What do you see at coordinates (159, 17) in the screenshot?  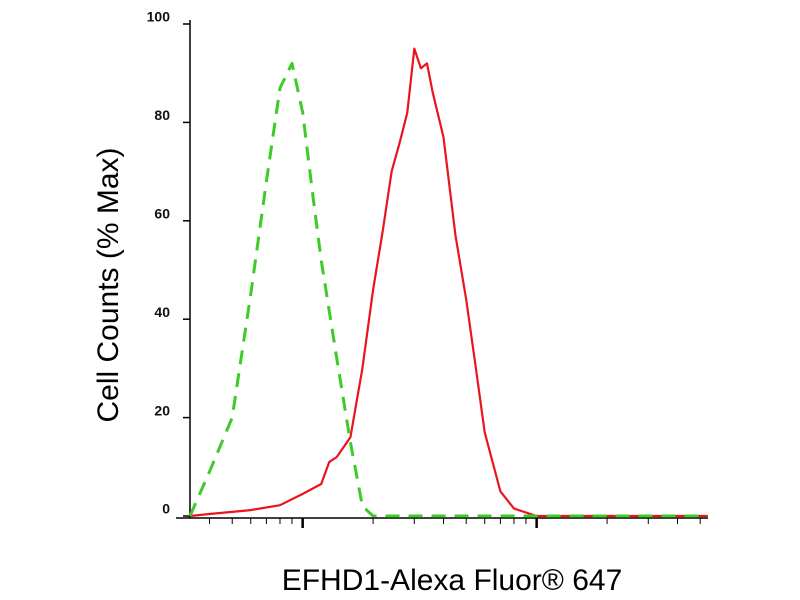 I see `y-tick-label: 100` at bounding box center [159, 17].